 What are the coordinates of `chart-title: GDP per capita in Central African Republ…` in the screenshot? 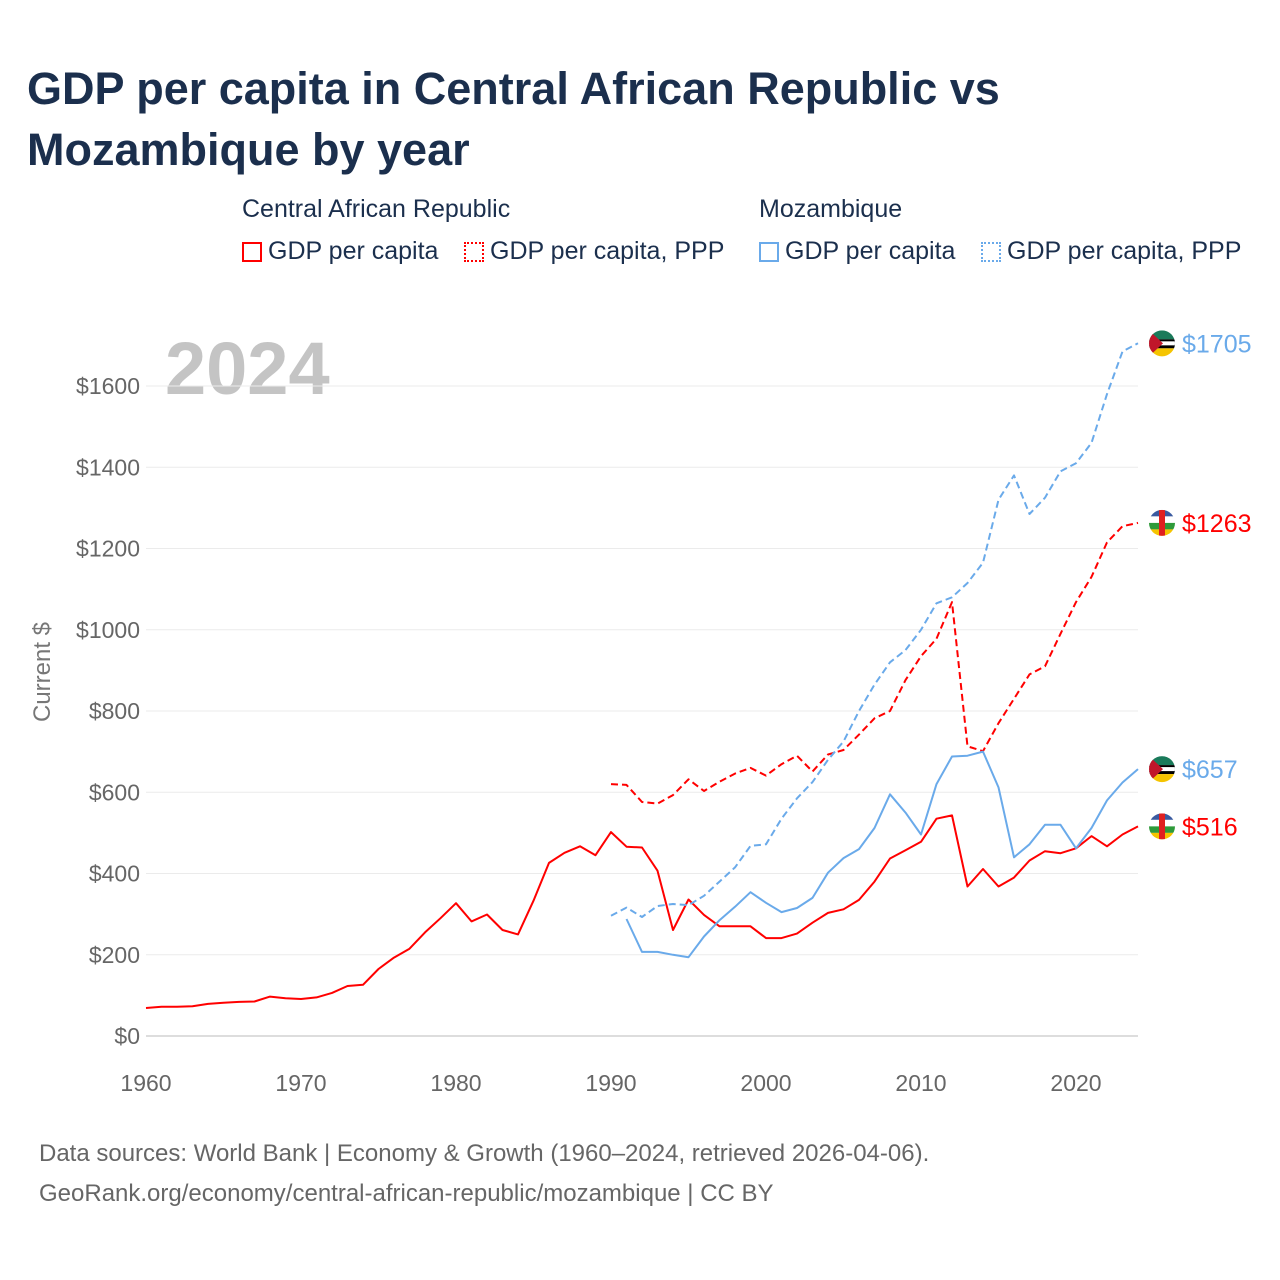 It's located at (513, 119).